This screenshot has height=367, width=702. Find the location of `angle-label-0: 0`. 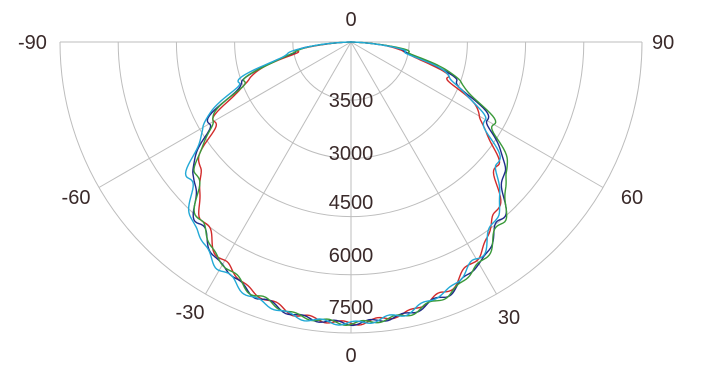

angle-label-0: 0 is located at coordinates (350, 356).